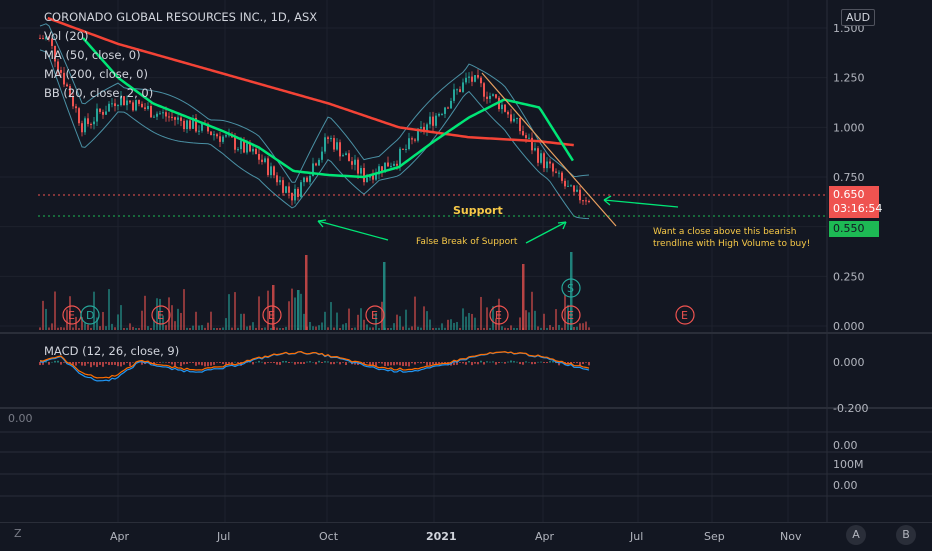 This screenshot has height=551, width=932. Describe the element at coordinates (858, 17) in the screenshot. I see `currency-button: AUD` at that location.